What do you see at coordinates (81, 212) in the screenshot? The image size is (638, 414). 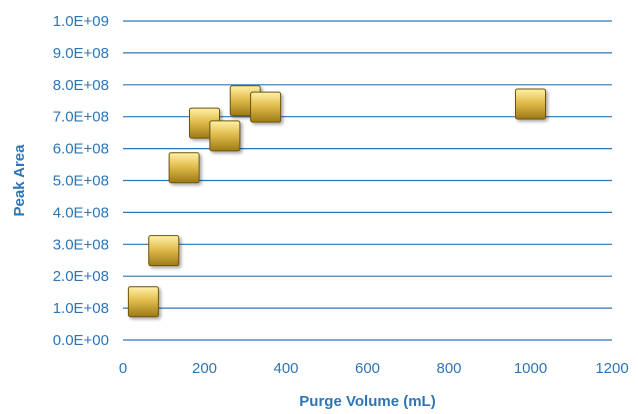 I see `y-tick-label: 4.0E+08` at bounding box center [81, 212].